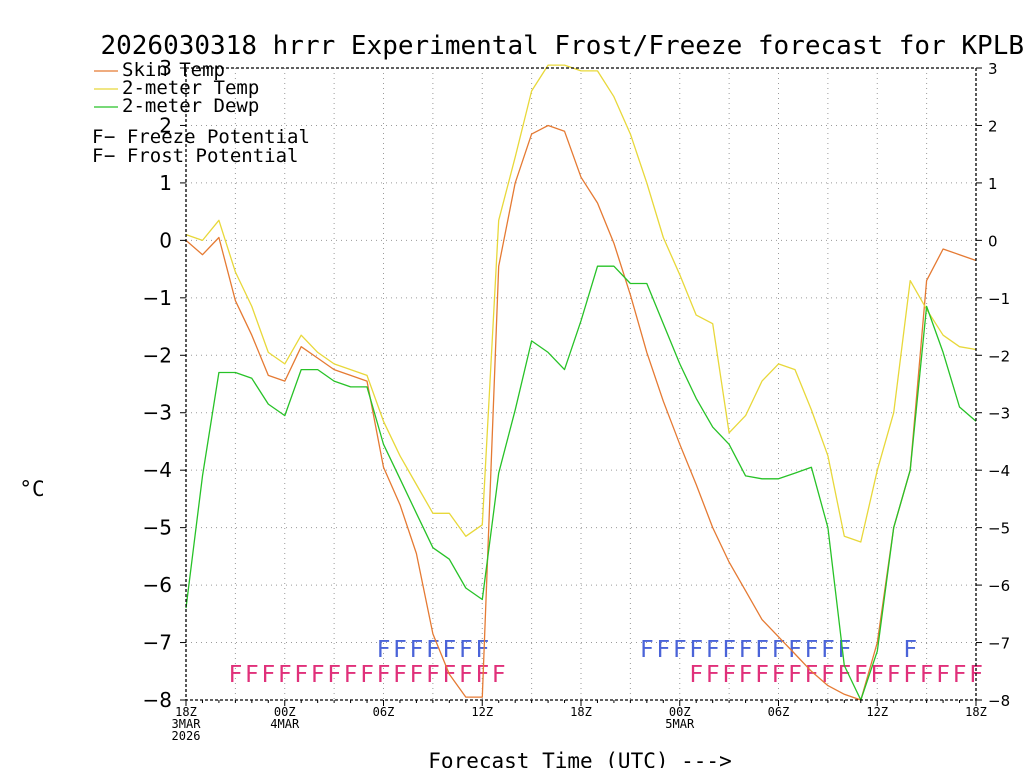 This screenshot has width=1024, height=768. Describe the element at coordinates (157, 585) in the screenshot. I see `y-tick-label: −6` at that location.